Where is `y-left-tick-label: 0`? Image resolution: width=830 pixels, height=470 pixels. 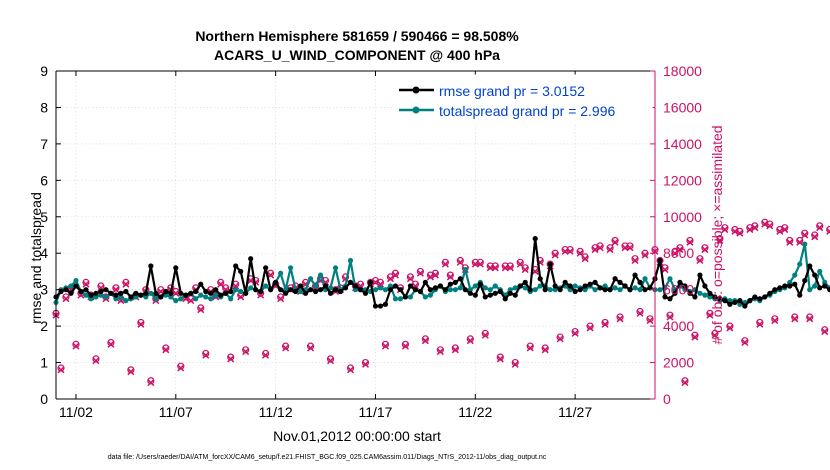 y-left-tick-label: 0 is located at coordinates (44, 399).